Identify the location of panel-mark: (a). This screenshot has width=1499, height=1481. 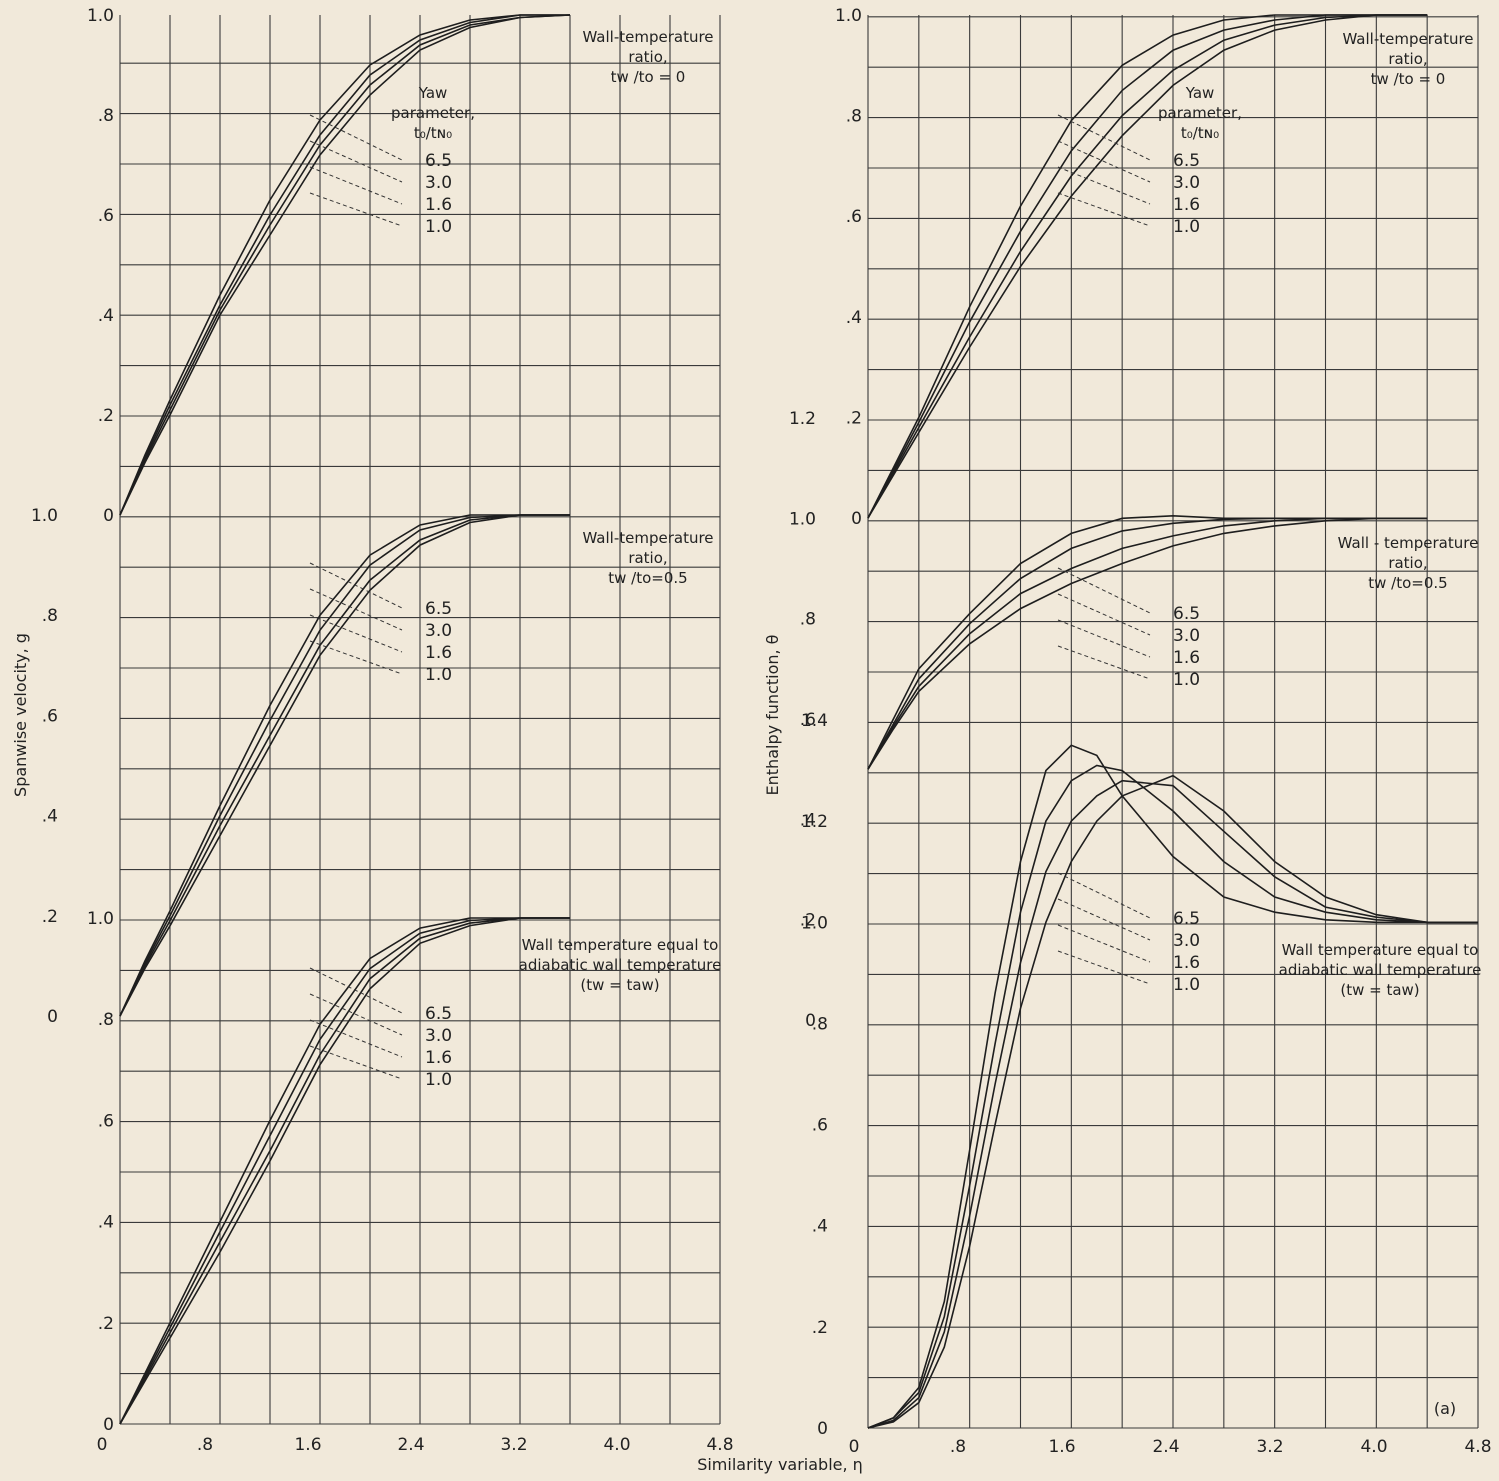
(1445, 1408).